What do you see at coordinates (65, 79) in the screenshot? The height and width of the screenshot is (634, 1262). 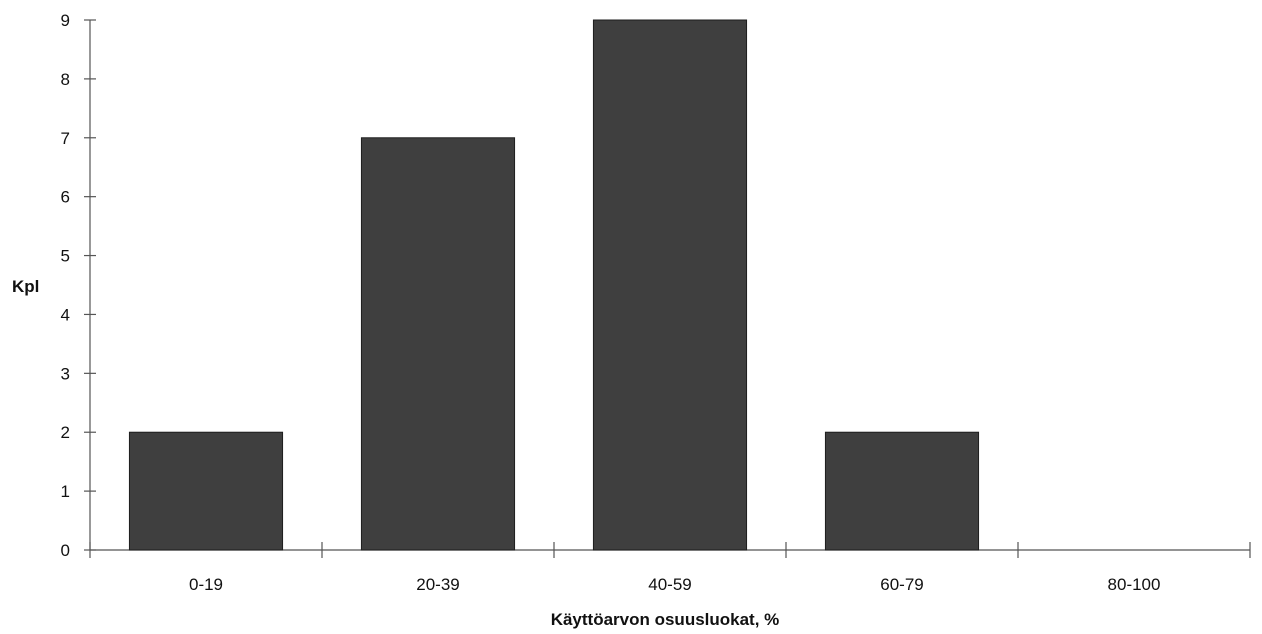 I see `y-tick-label: 8` at bounding box center [65, 79].